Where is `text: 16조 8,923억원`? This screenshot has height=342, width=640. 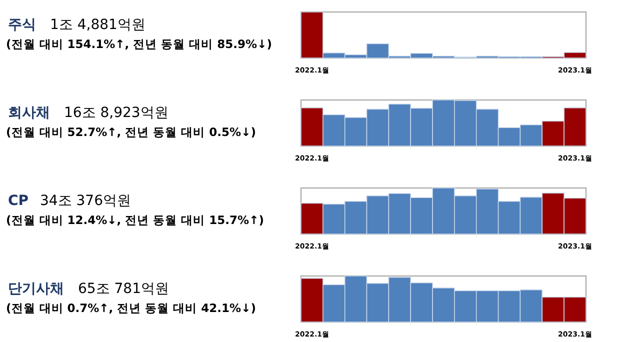 text: 16조 8,923억원 is located at coordinates (116, 113).